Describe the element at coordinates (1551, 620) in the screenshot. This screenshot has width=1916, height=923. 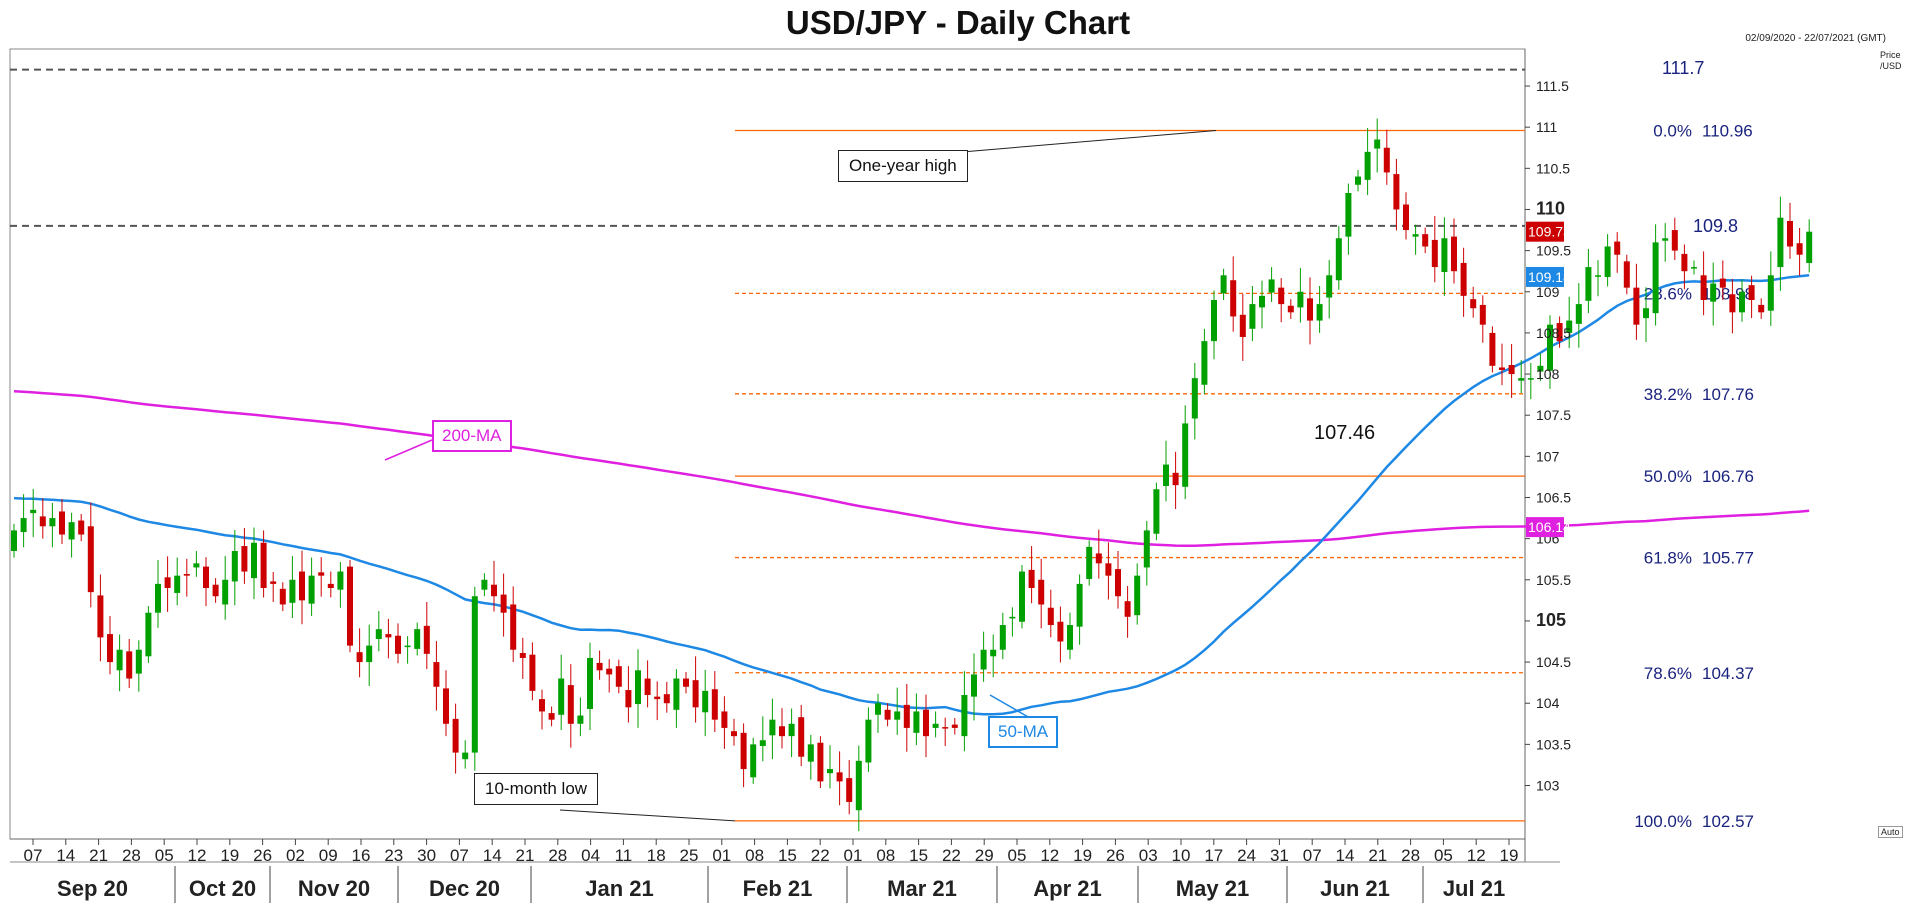
I see `y-tick-label-13: 105` at that location.